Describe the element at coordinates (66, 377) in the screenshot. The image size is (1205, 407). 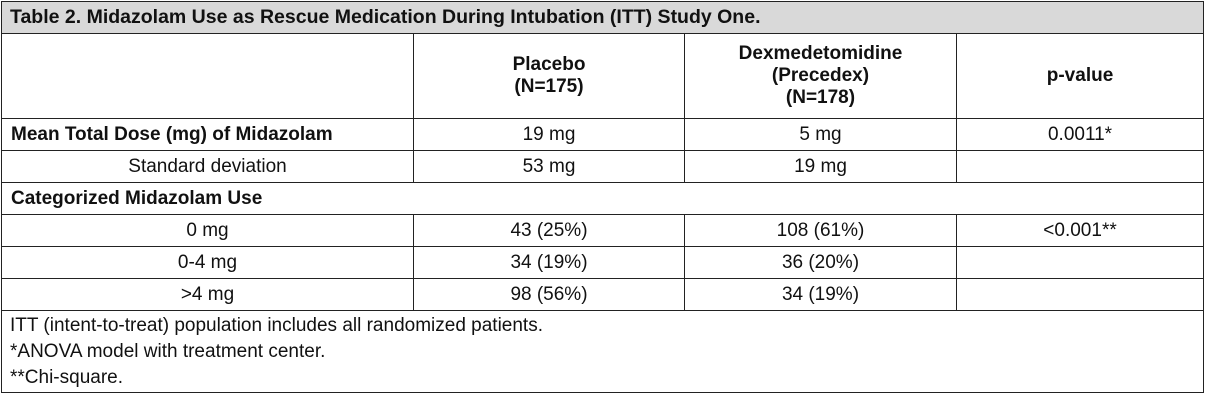
I see `footnote-chi-square: **Chi-square.` at that location.